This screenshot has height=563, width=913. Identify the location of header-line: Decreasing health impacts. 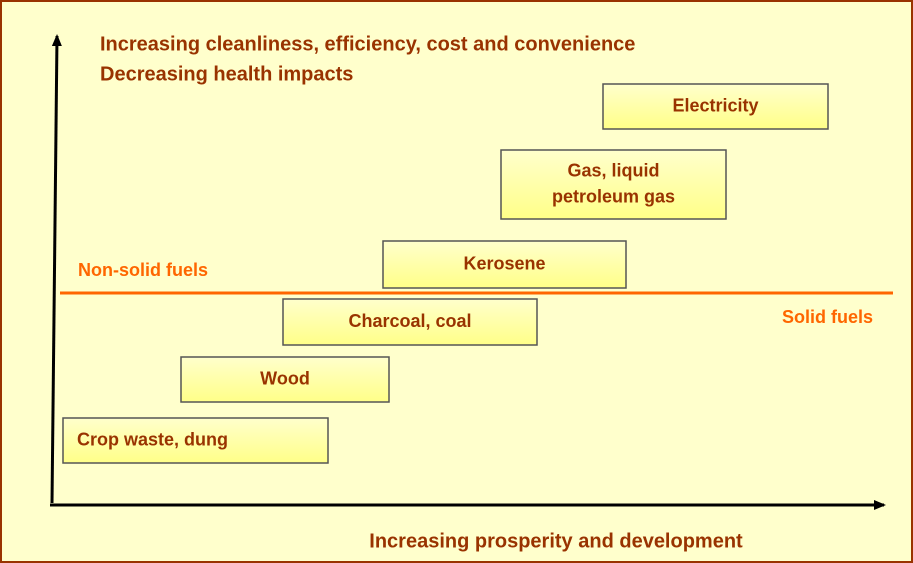
(226, 74).